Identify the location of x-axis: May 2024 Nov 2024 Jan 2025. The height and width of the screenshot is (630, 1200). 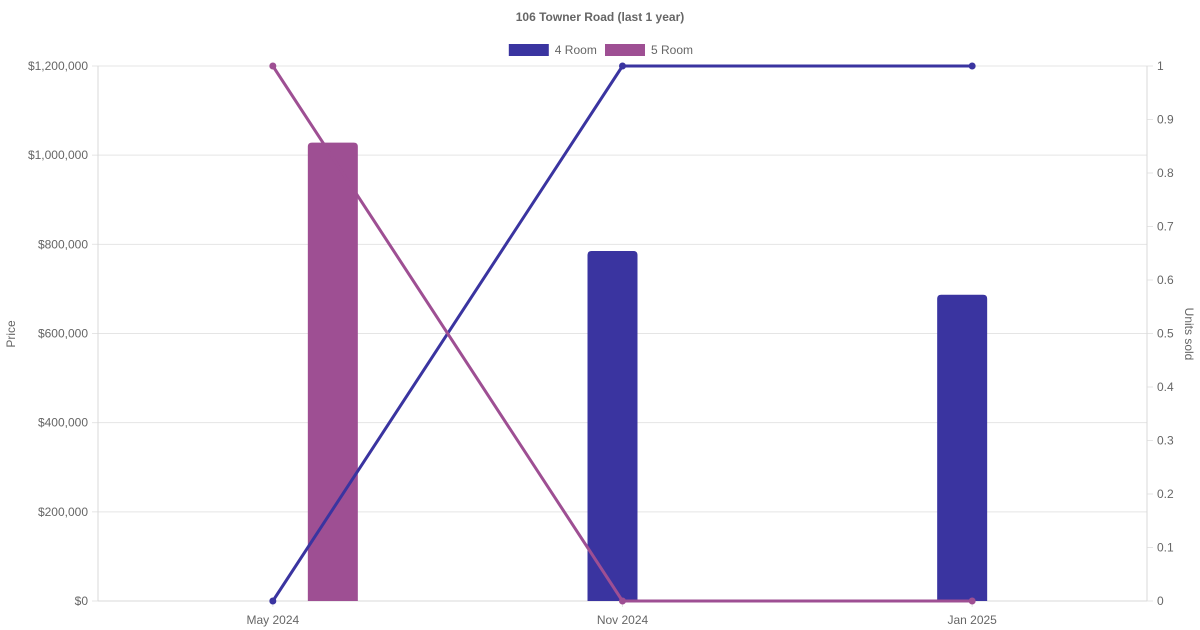
(621, 620).